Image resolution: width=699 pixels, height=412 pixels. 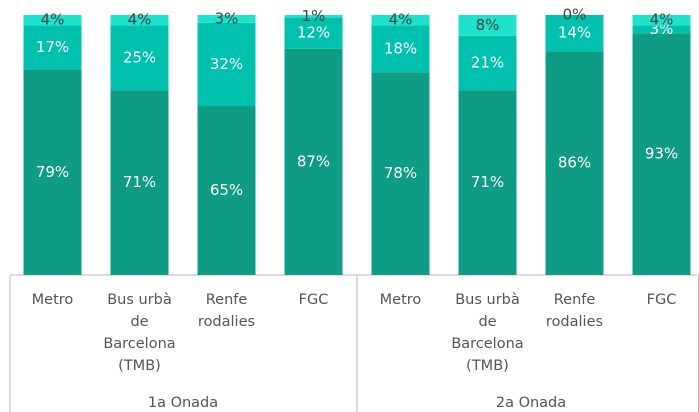 I want to click on data-label: 32%, so click(x=226, y=64).